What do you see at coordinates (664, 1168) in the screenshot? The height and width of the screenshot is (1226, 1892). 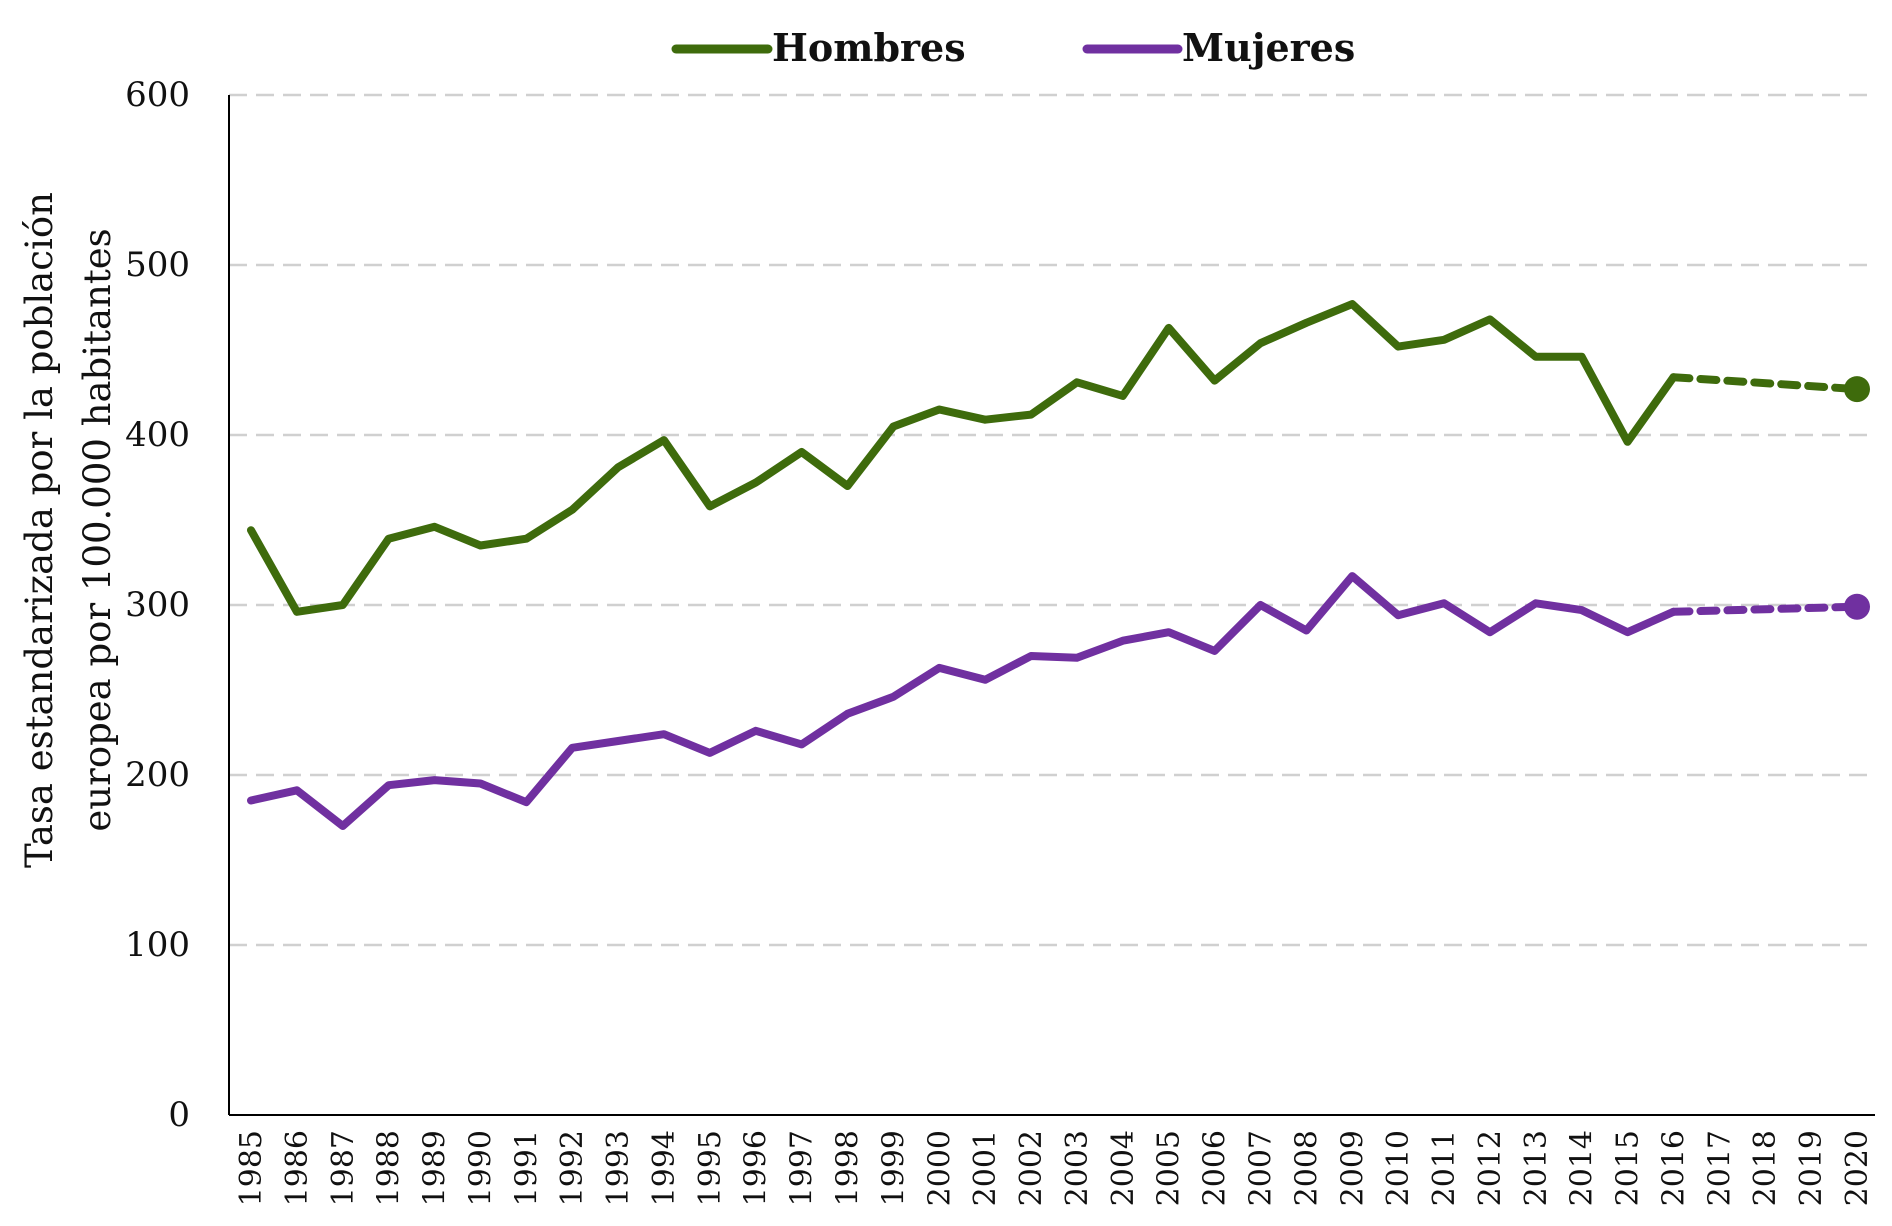 I see `x-tick-label: 1994` at bounding box center [664, 1168].